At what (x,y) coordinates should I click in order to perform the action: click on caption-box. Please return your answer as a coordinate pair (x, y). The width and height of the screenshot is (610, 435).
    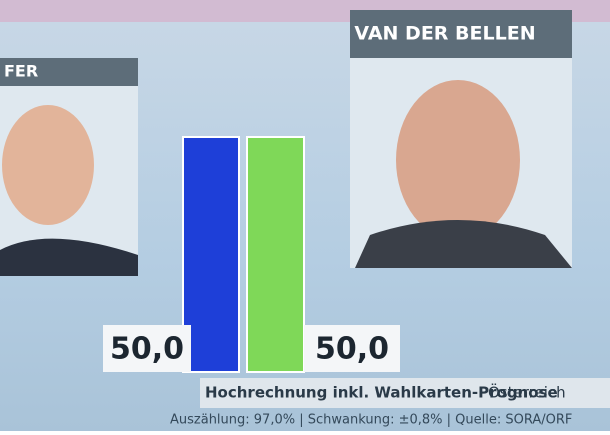
    Looking at the image, I should click on (405, 393).